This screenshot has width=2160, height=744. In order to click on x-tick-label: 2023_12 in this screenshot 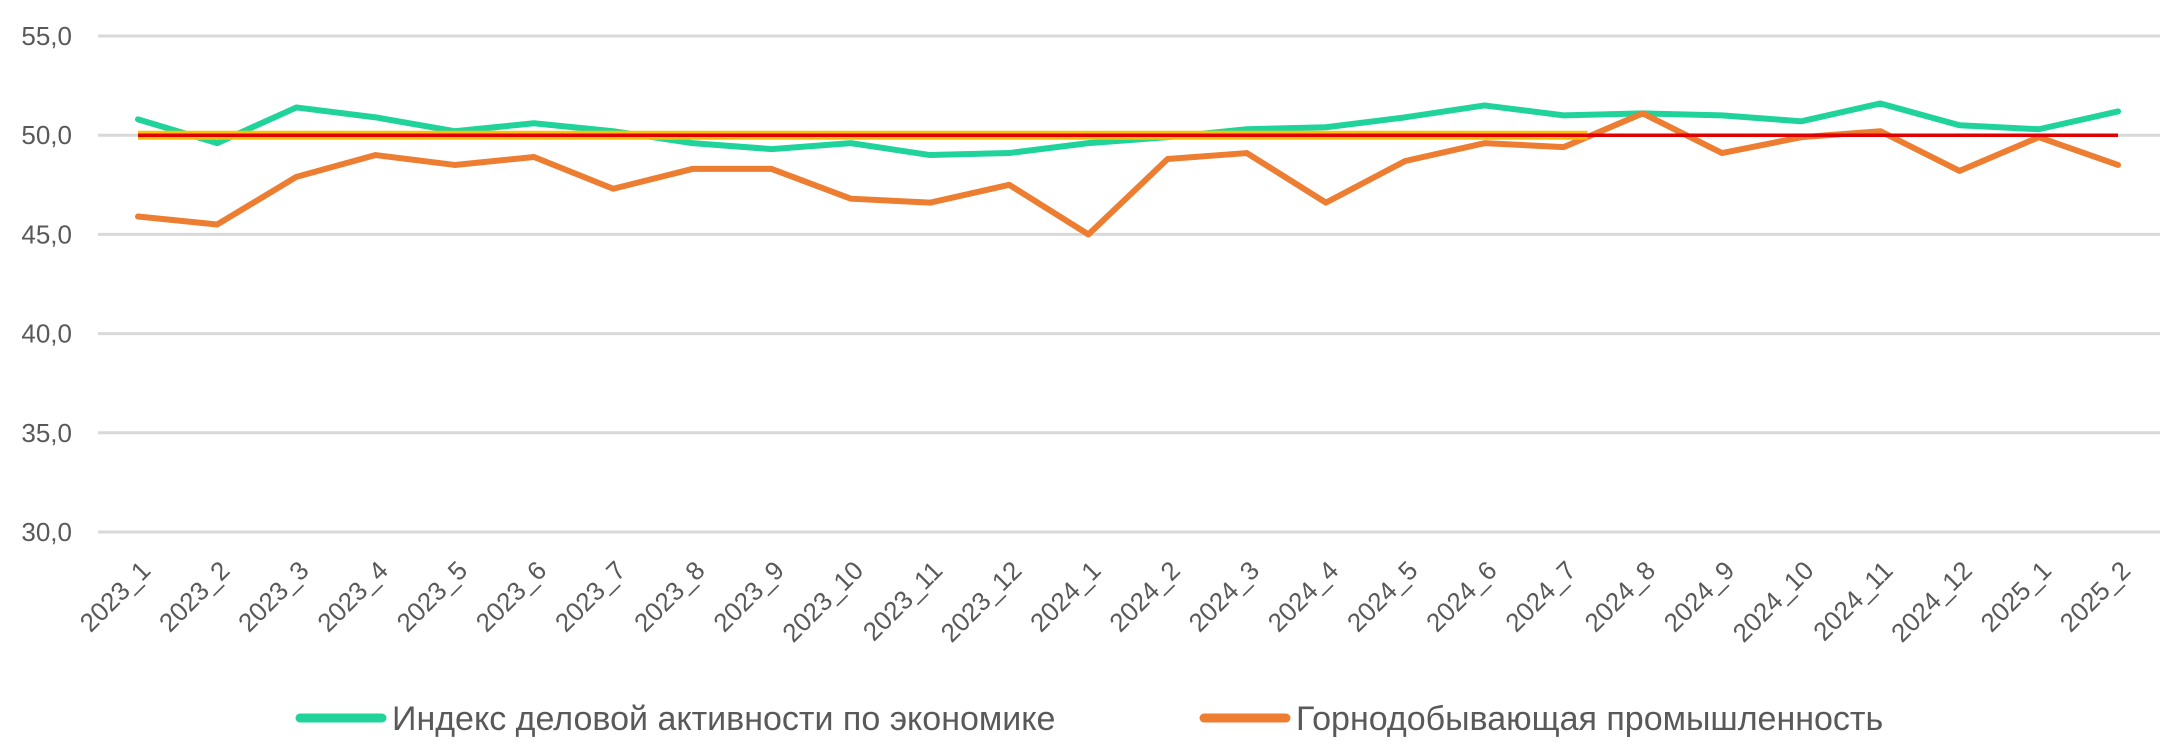, I will do `click(981, 601)`.